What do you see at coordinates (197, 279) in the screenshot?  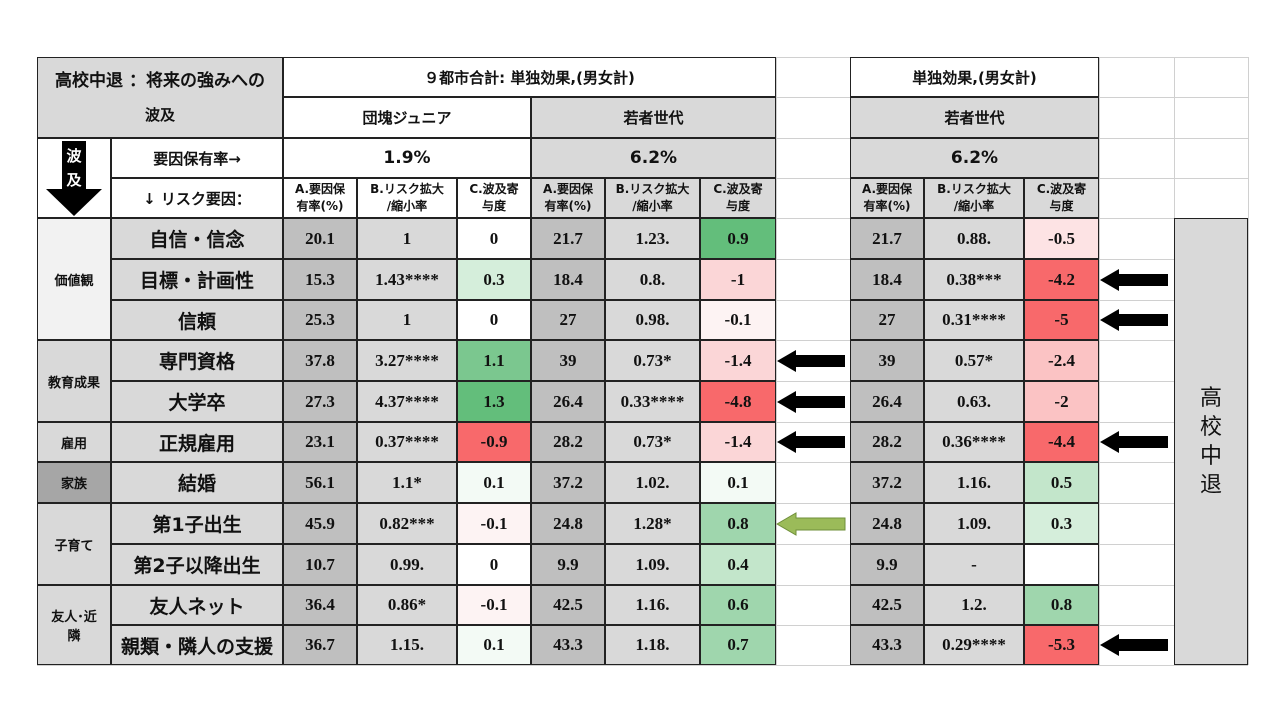 I see `row-item-label: 目標・計画性` at bounding box center [197, 279].